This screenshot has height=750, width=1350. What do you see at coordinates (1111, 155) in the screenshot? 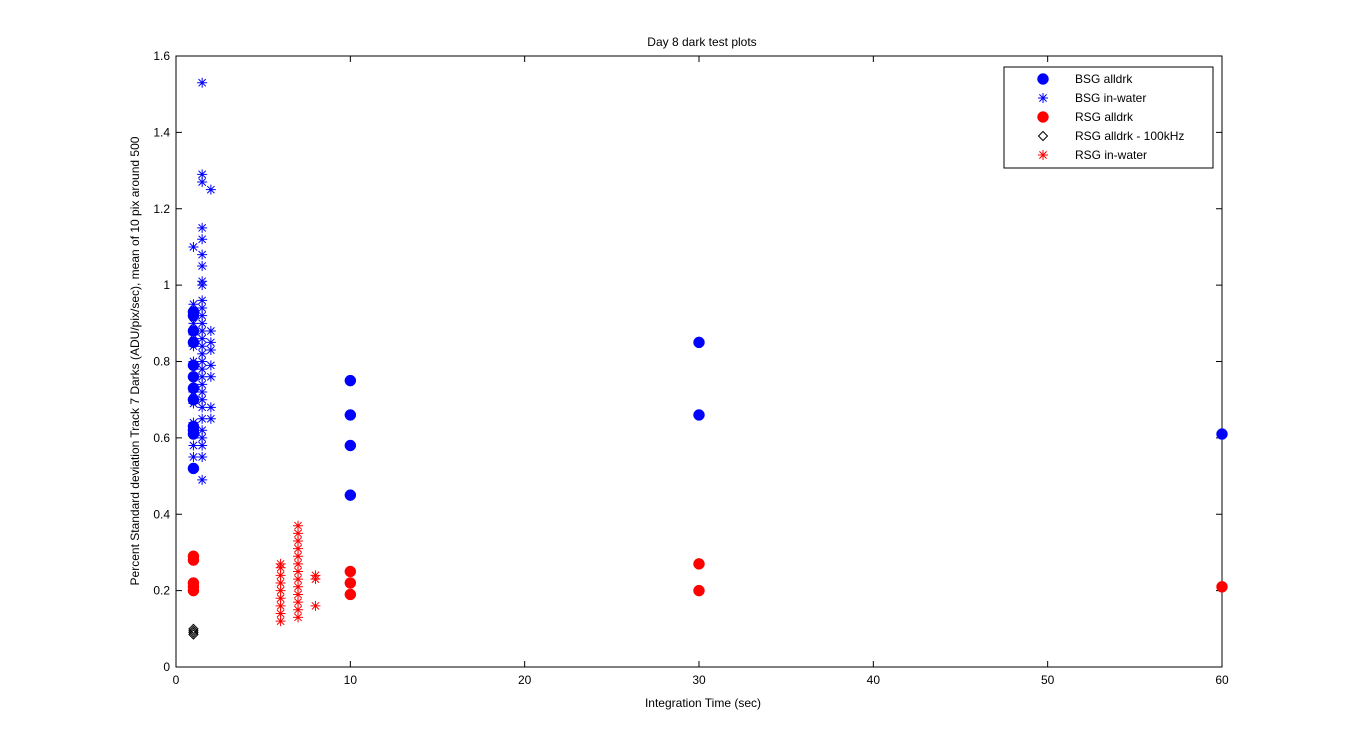
I see `legend-label: RSG in-water` at bounding box center [1111, 155].